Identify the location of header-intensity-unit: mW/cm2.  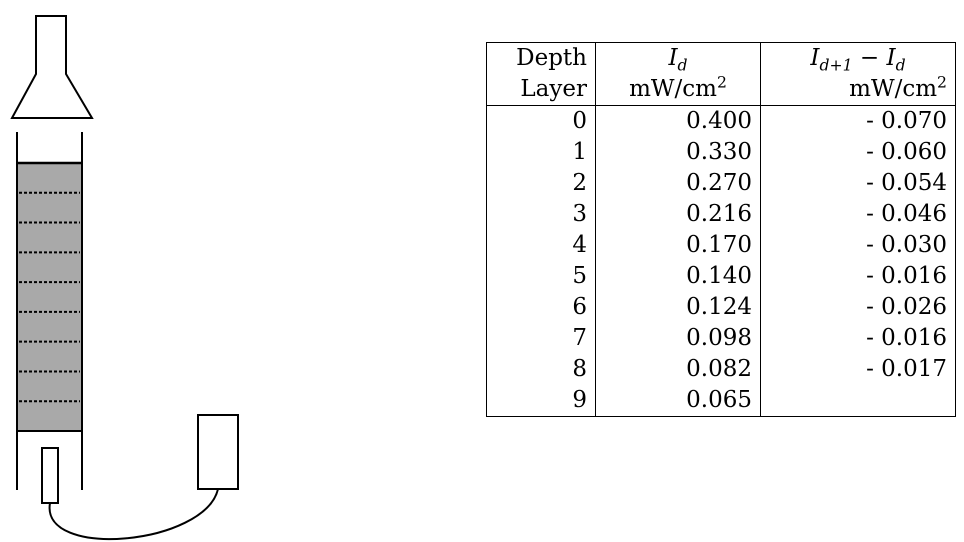
(678, 90).